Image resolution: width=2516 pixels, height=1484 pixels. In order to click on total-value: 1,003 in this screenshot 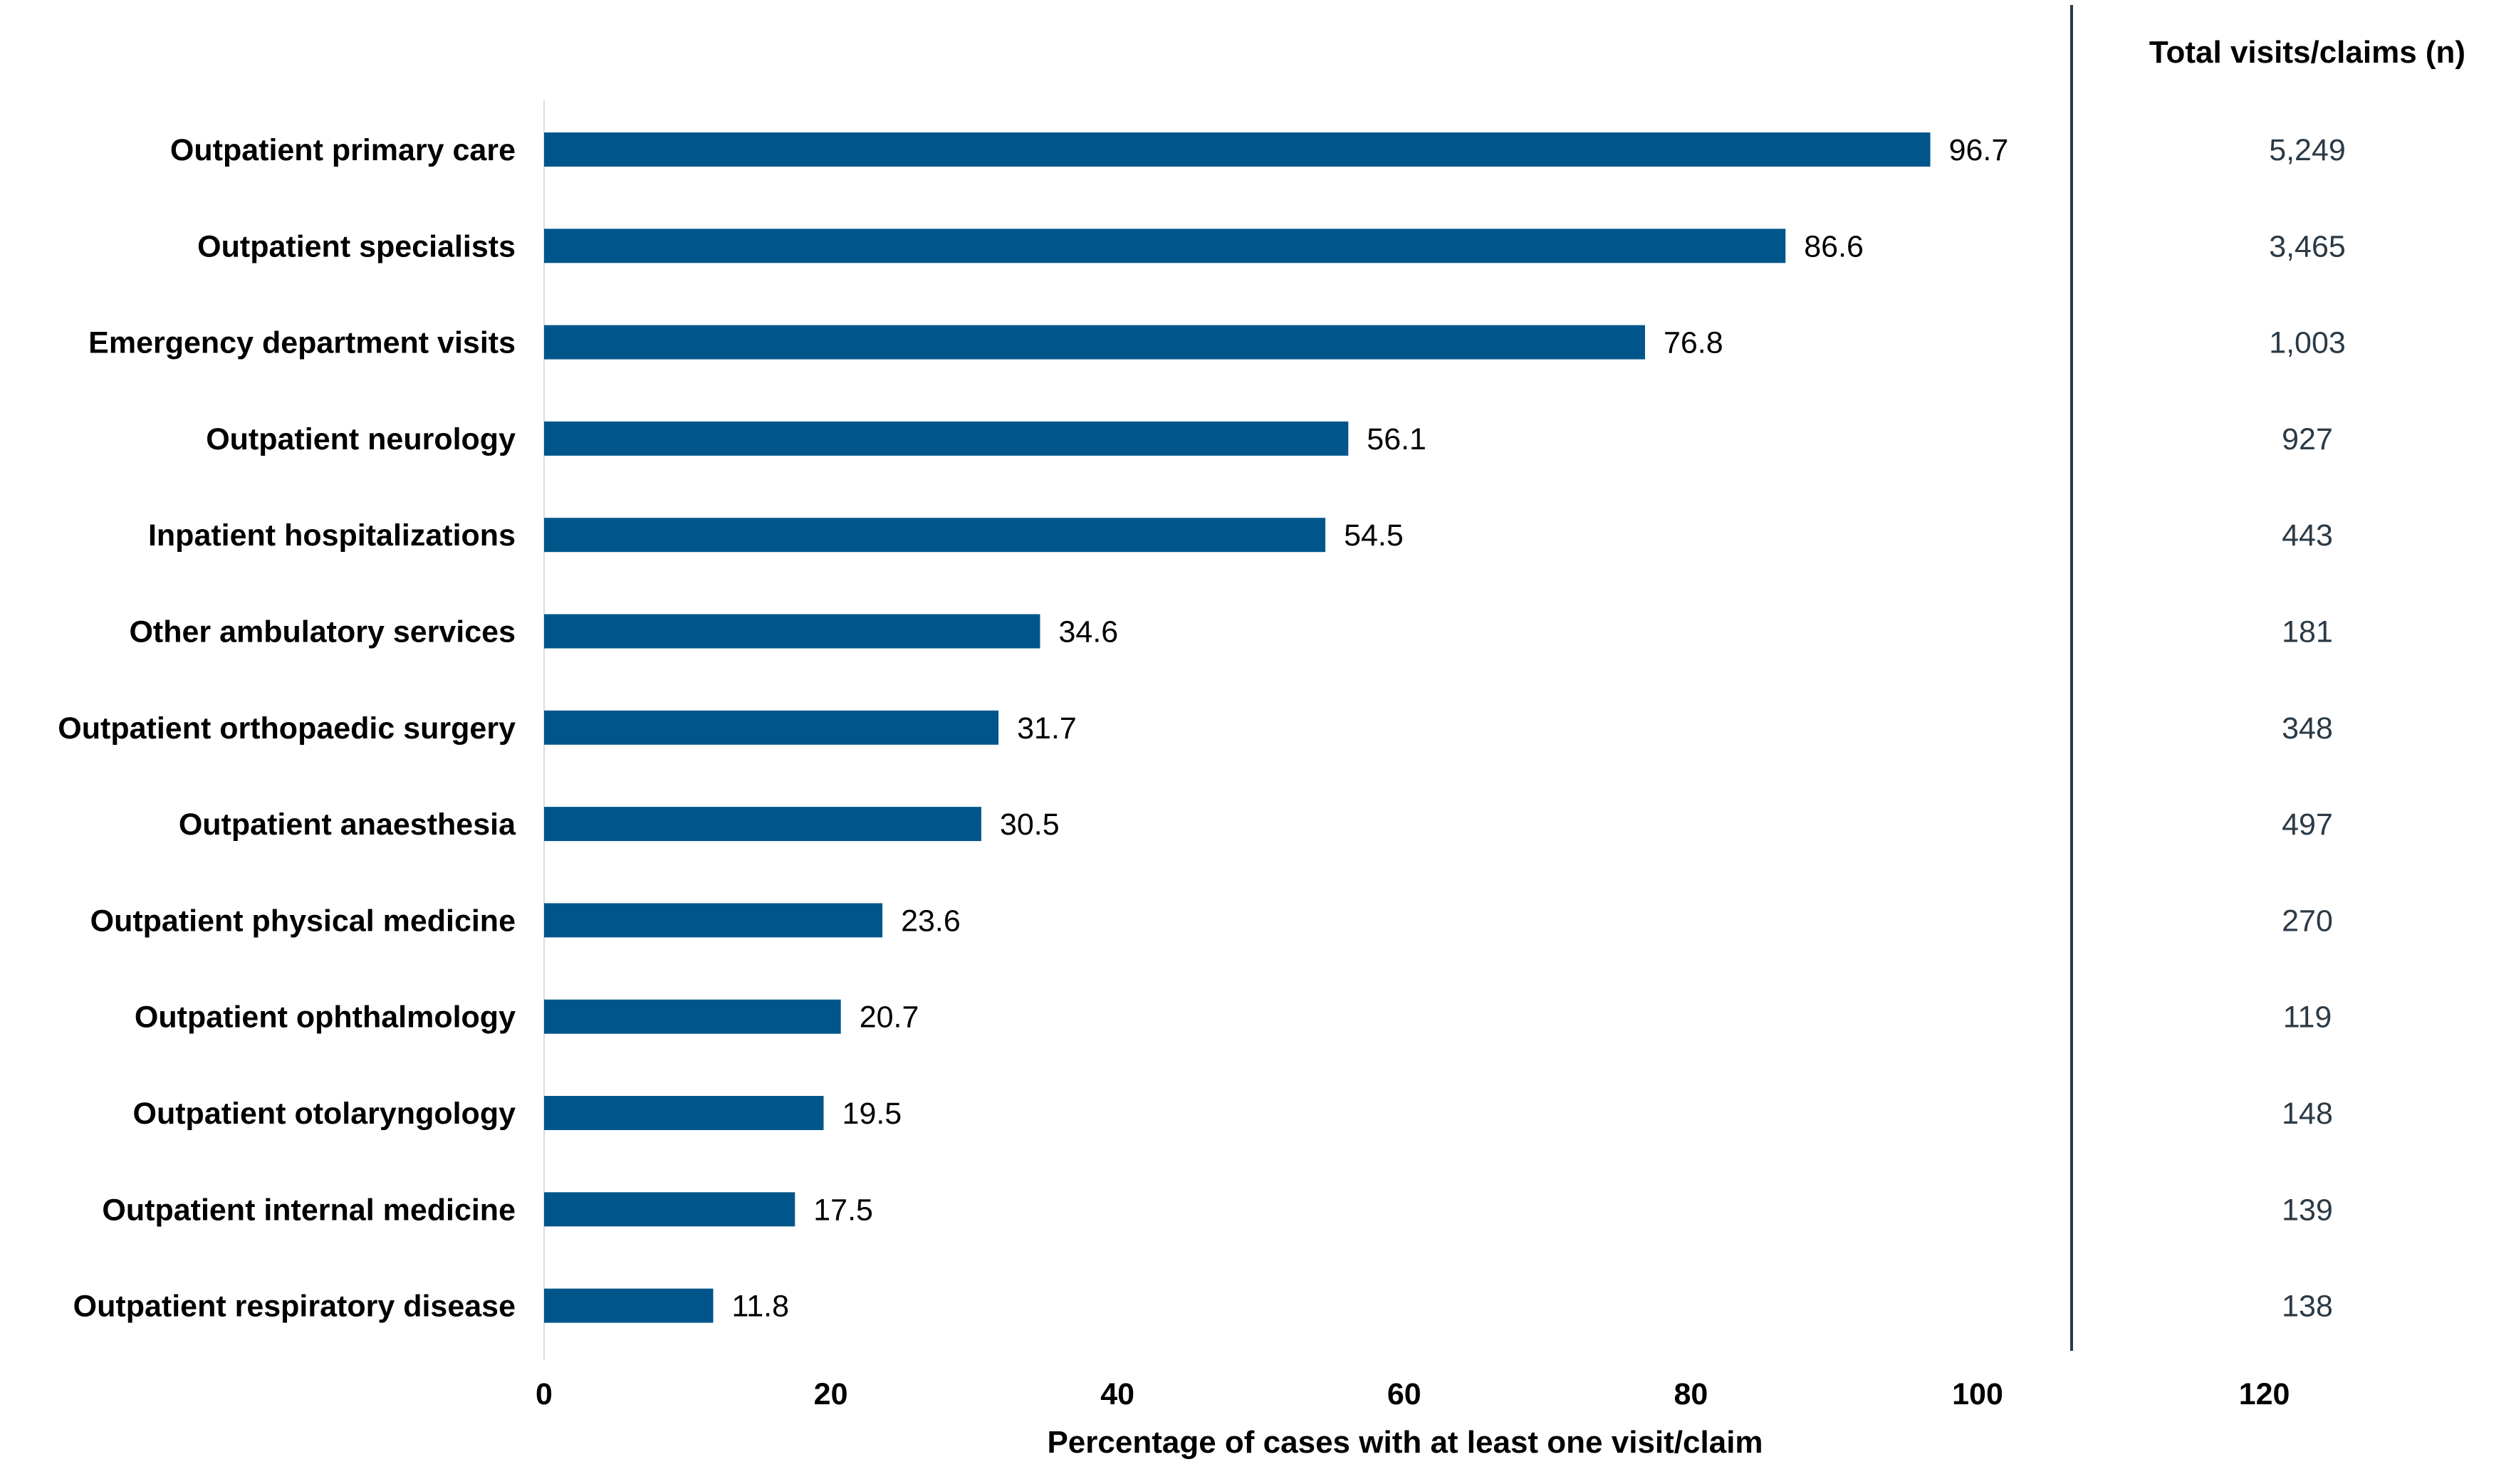, I will do `click(2307, 343)`.